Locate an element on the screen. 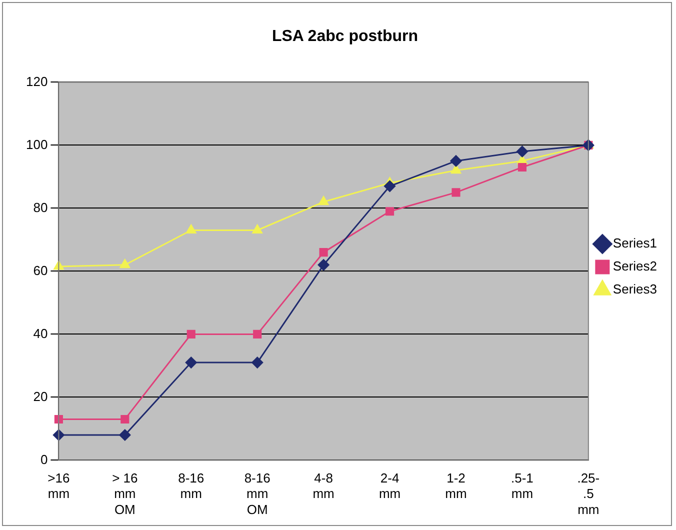  y-tick-label: 20 is located at coordinates (40, 396).